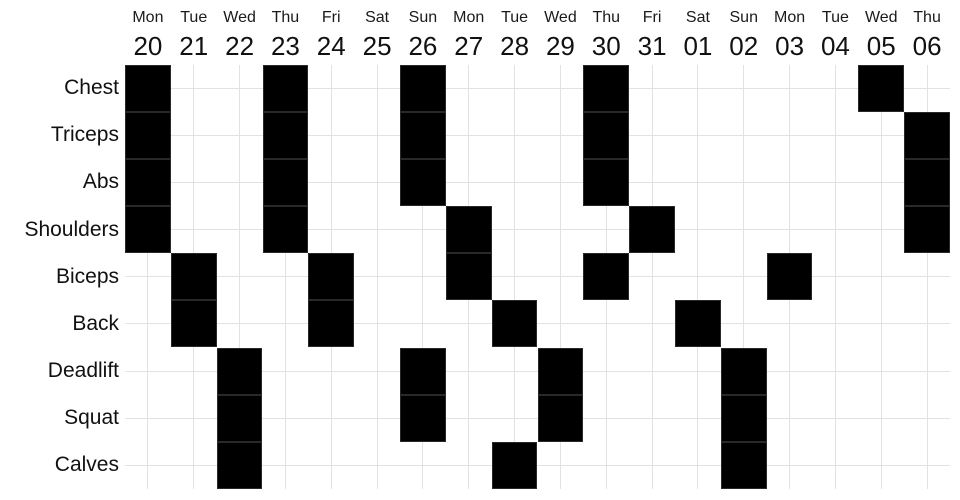  I want to click on date-label: 02, so click(744, 46).